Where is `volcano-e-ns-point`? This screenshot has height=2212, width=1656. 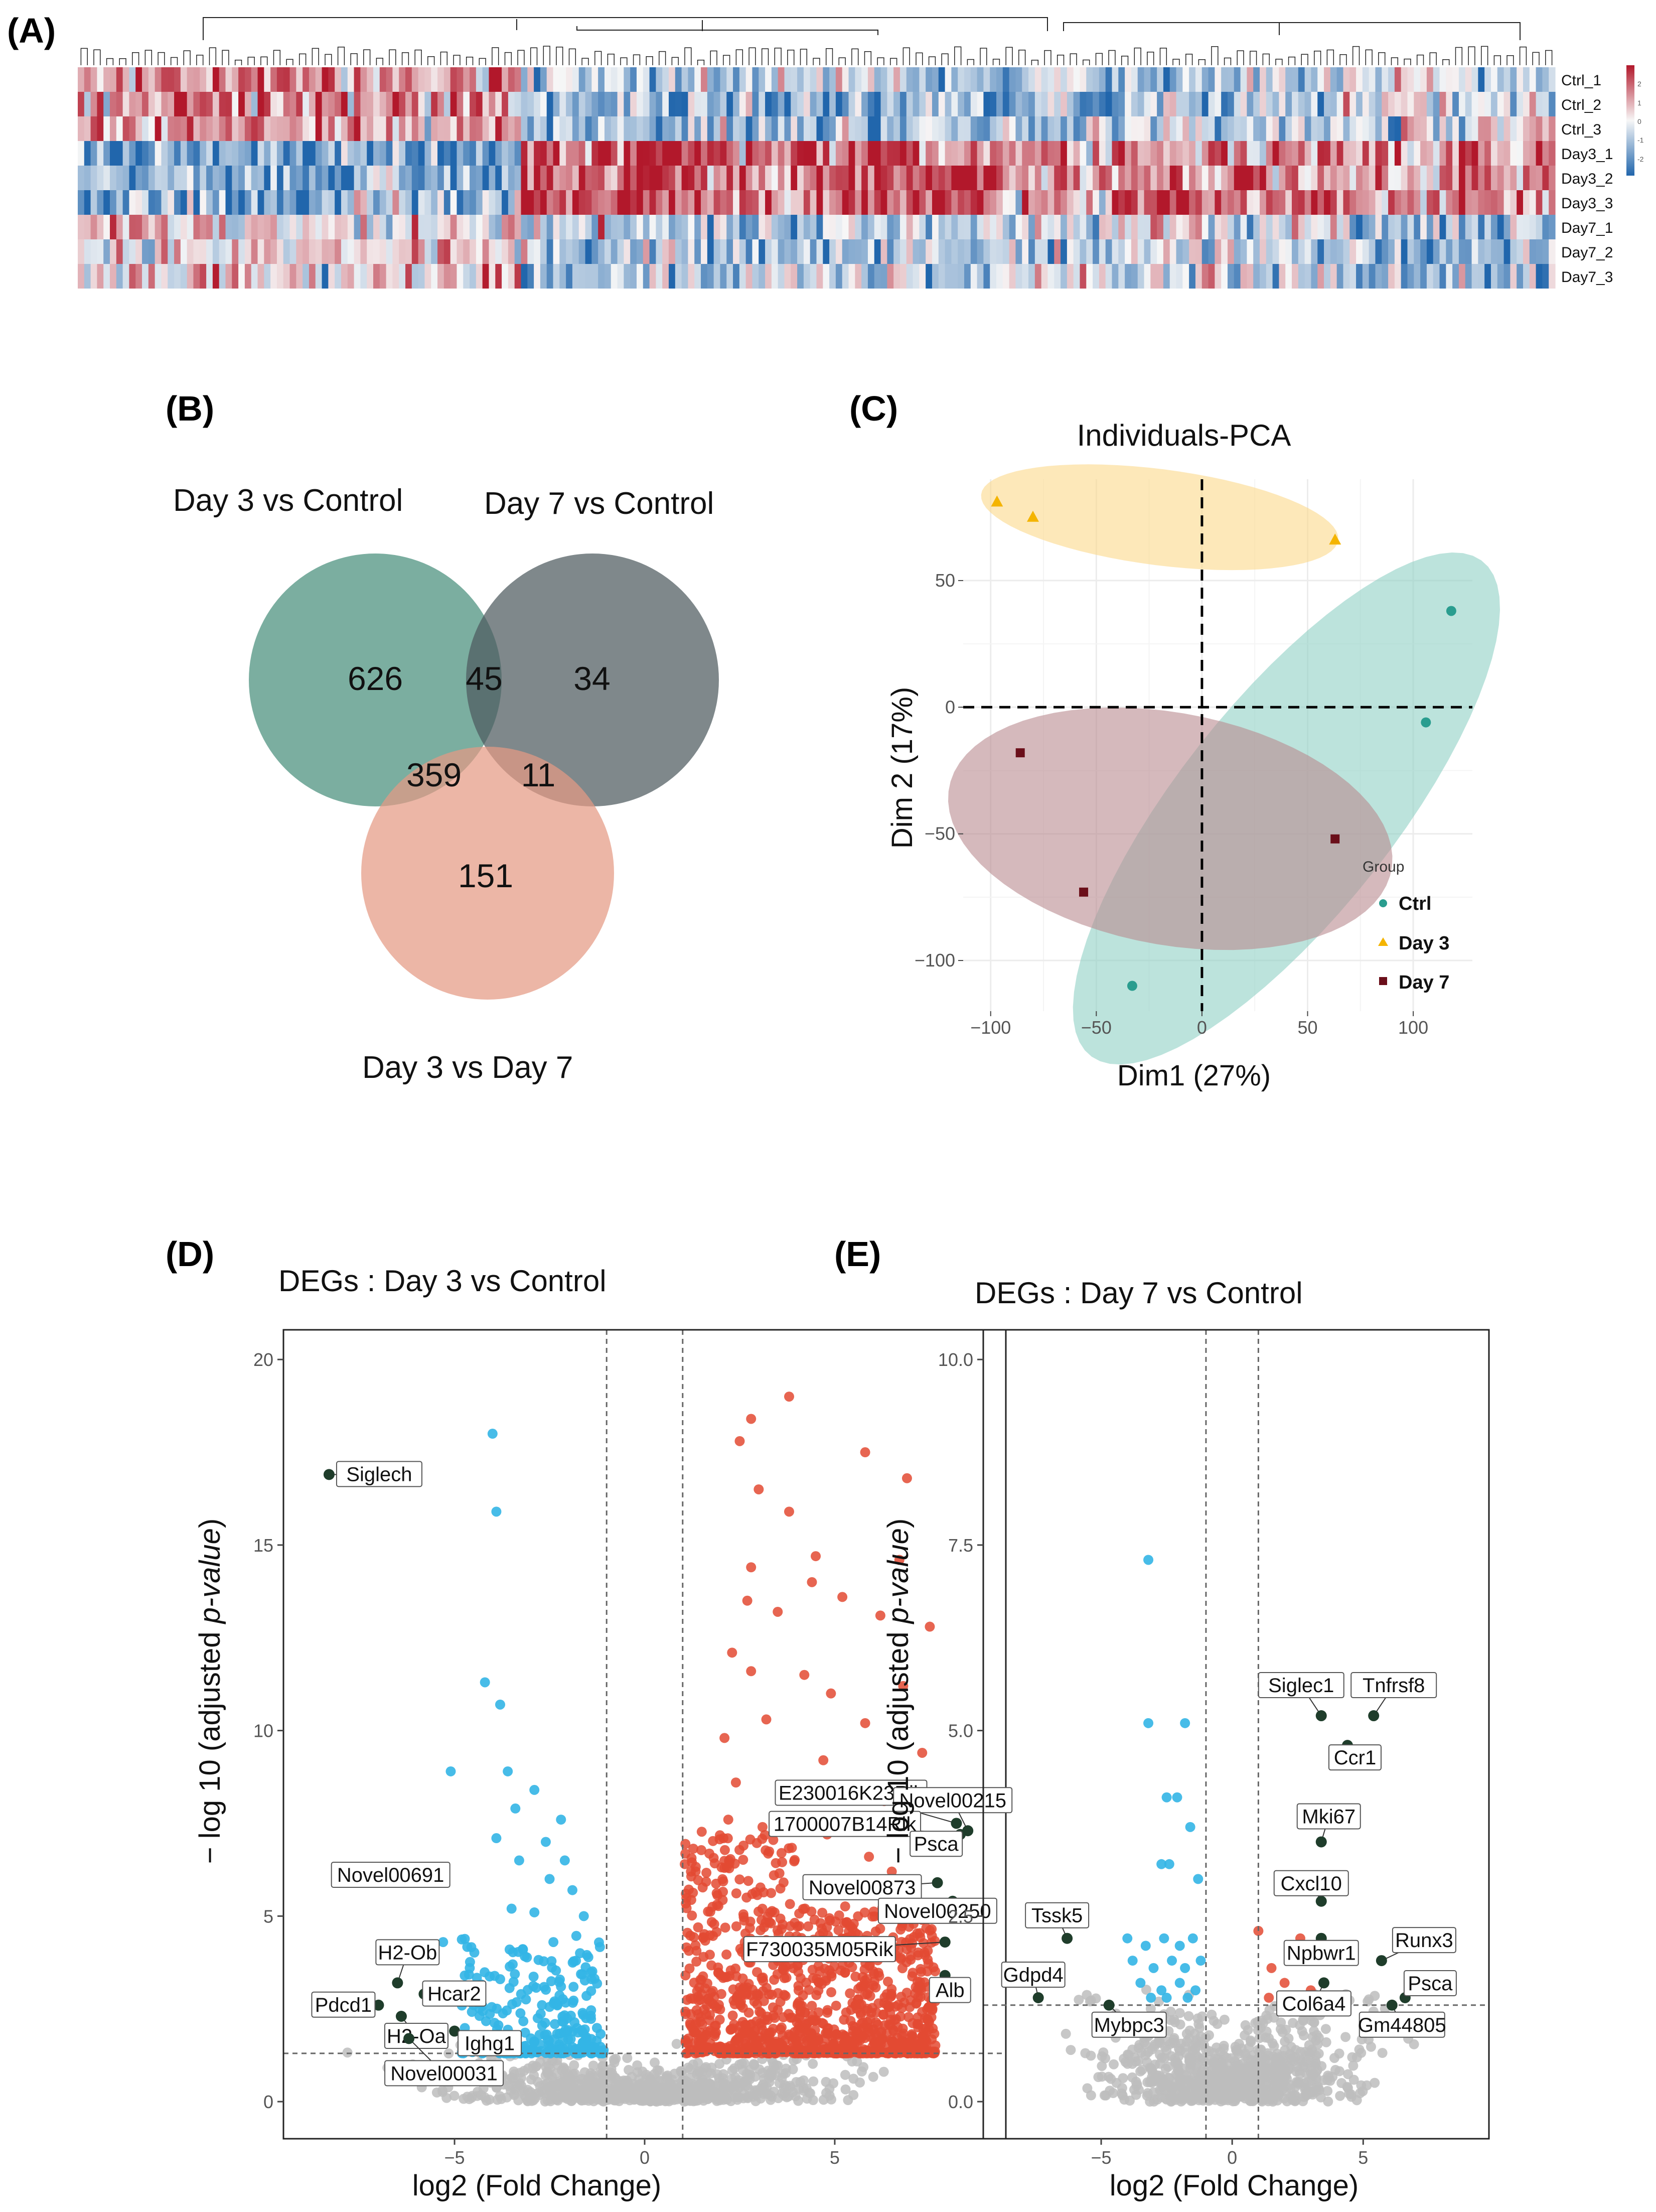 volcano-e-ns-point is located at coordinates (1345, 2037).